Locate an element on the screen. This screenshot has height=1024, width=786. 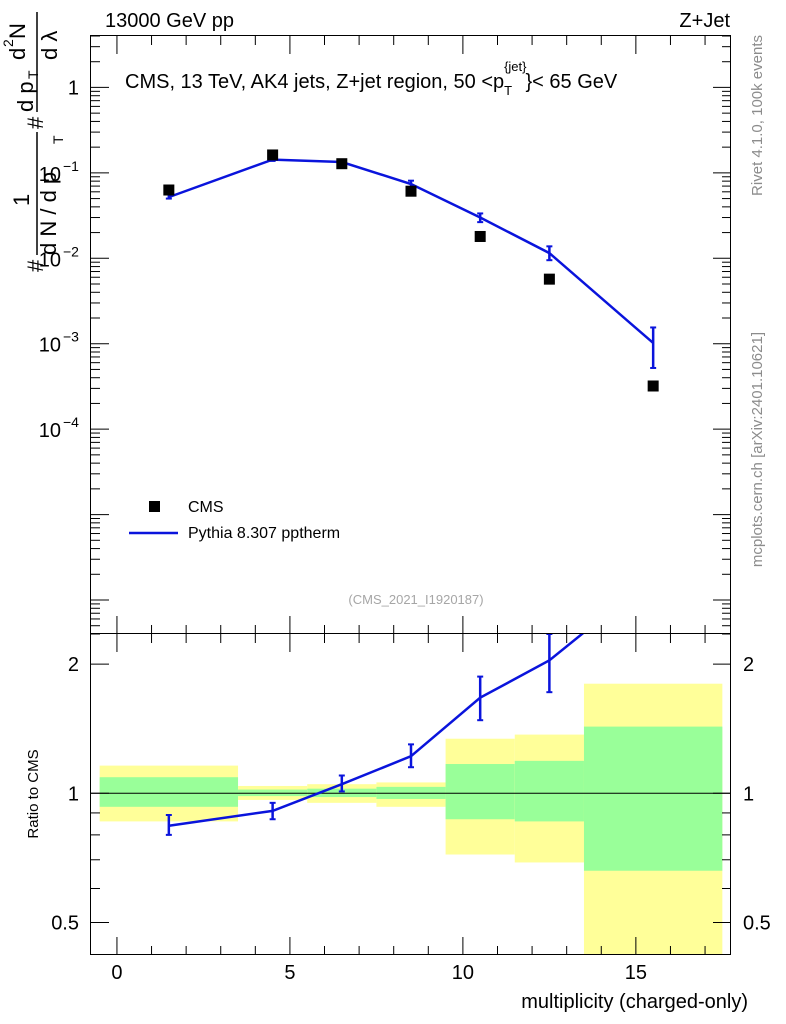
analysis-watermark: (CMS_2021_I1920187) is located at coordinates (415, 599).